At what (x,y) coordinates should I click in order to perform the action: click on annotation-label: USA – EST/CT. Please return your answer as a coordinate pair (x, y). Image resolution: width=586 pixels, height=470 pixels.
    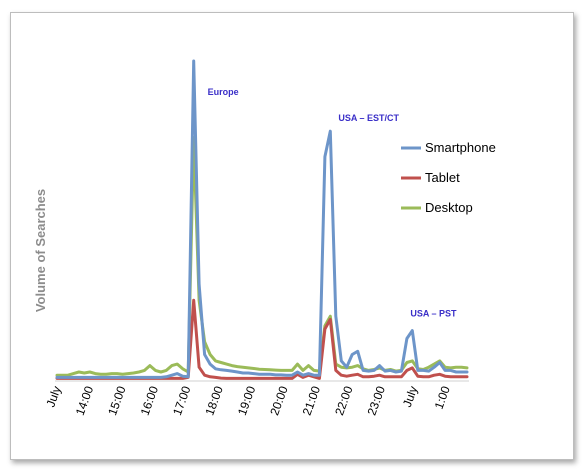
    Looking at the image, I should click on (368, 118).